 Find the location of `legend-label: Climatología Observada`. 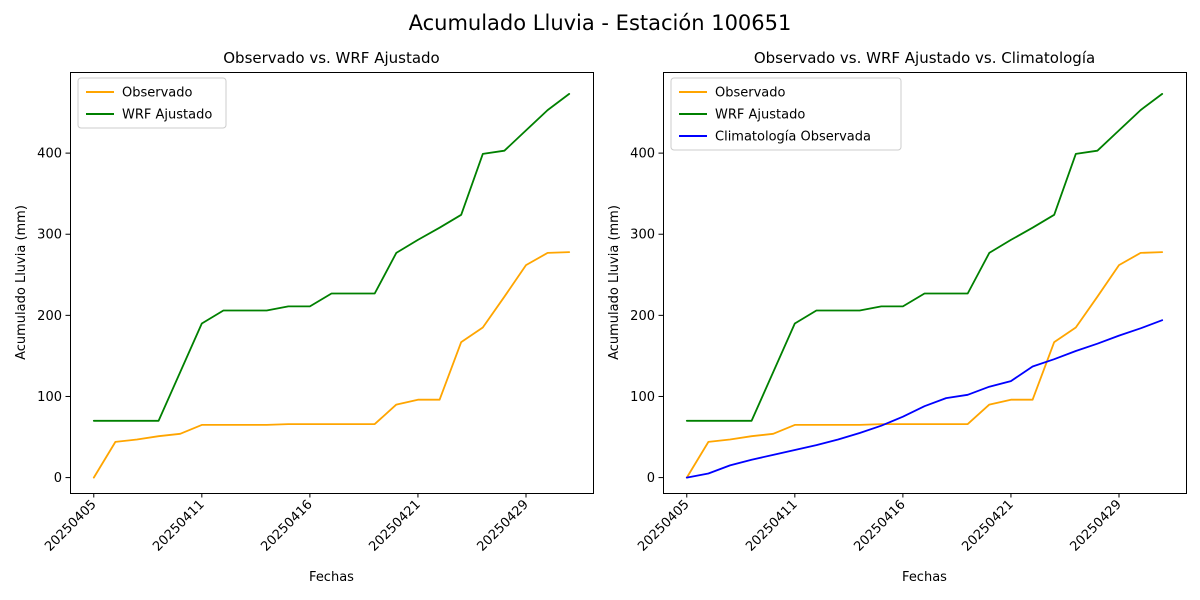

legend-label: Climatología Observada is located at coordinates (793, 137).